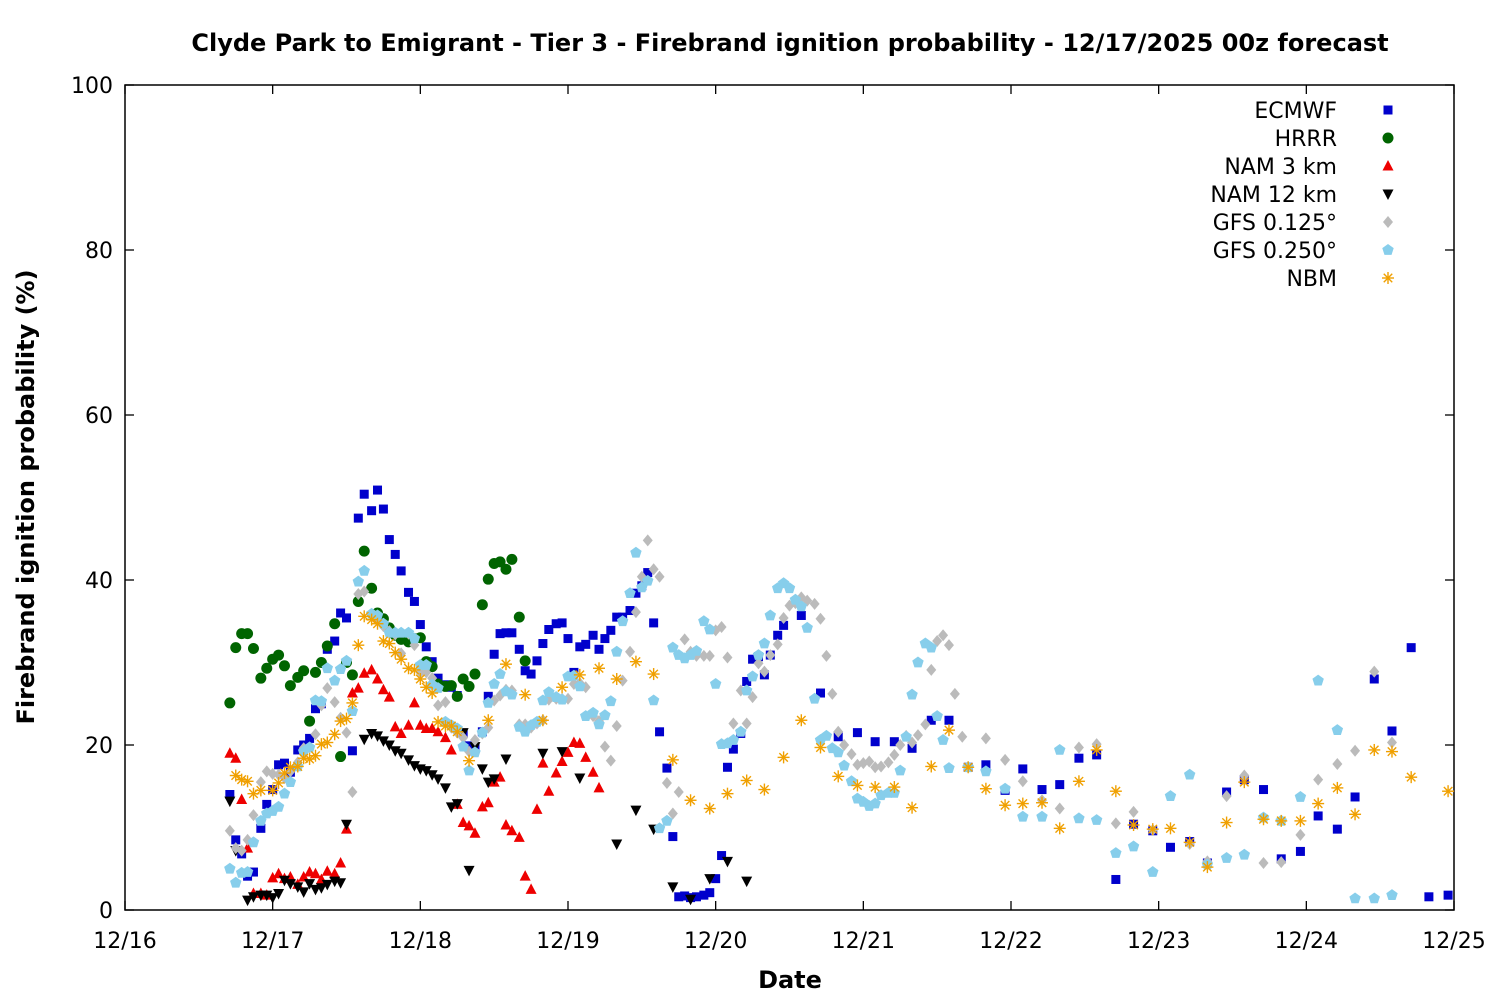 Image resolution: width=1500 pixels, height=1000 pixels. Describe the element at coordinates (863, 941) in the screenshot. I see `x-tick-label: 12/21` at that location.